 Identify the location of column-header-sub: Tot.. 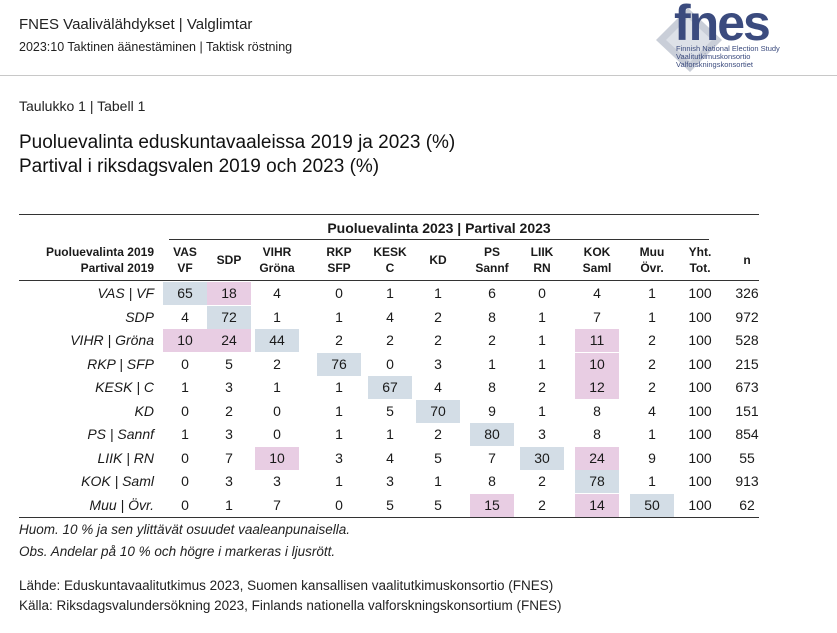
(700, 268).